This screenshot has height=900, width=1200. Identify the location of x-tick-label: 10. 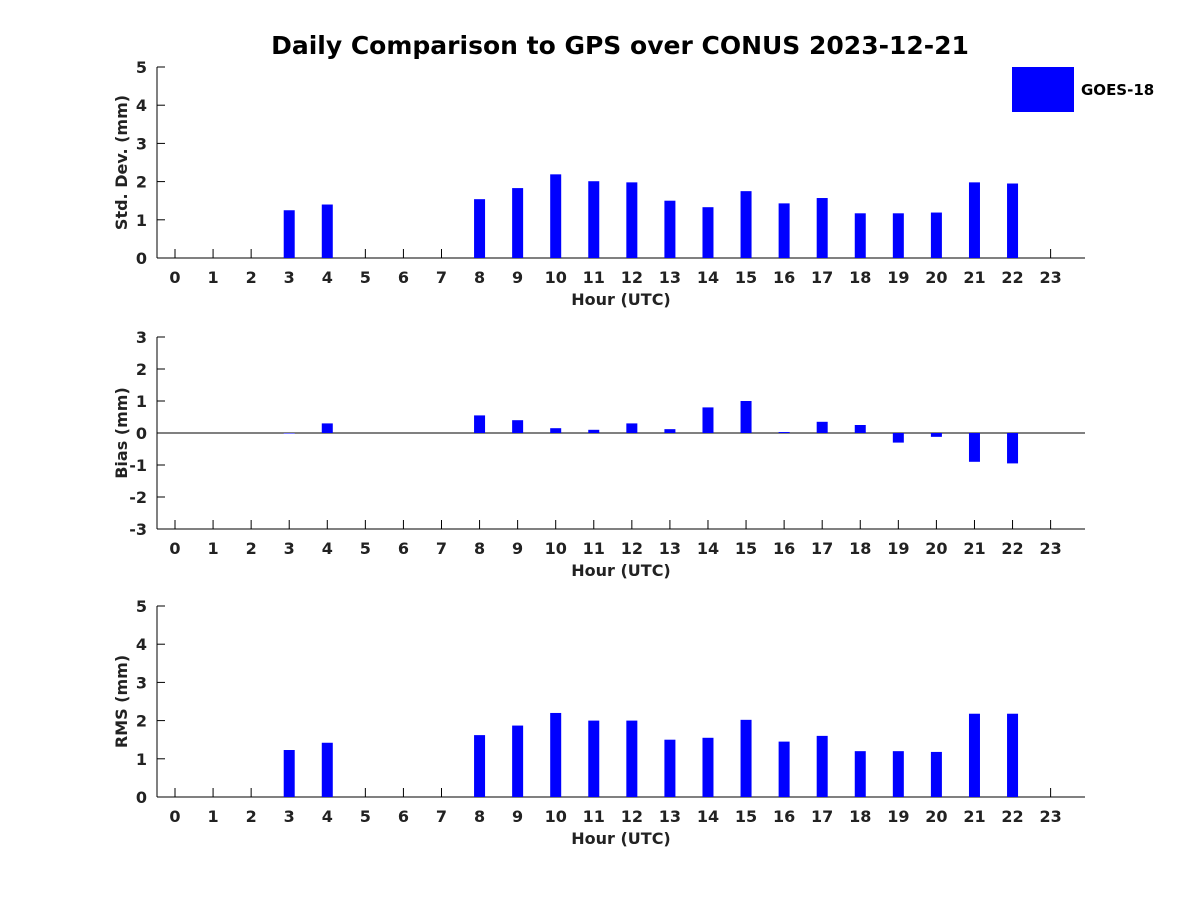
(556, 816).